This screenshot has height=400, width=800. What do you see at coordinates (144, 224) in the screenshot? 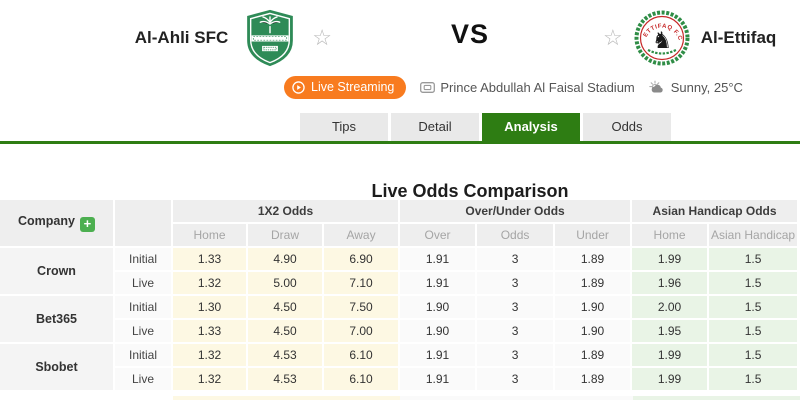
I see `rowtype-header` at bounding box center [144, 224].